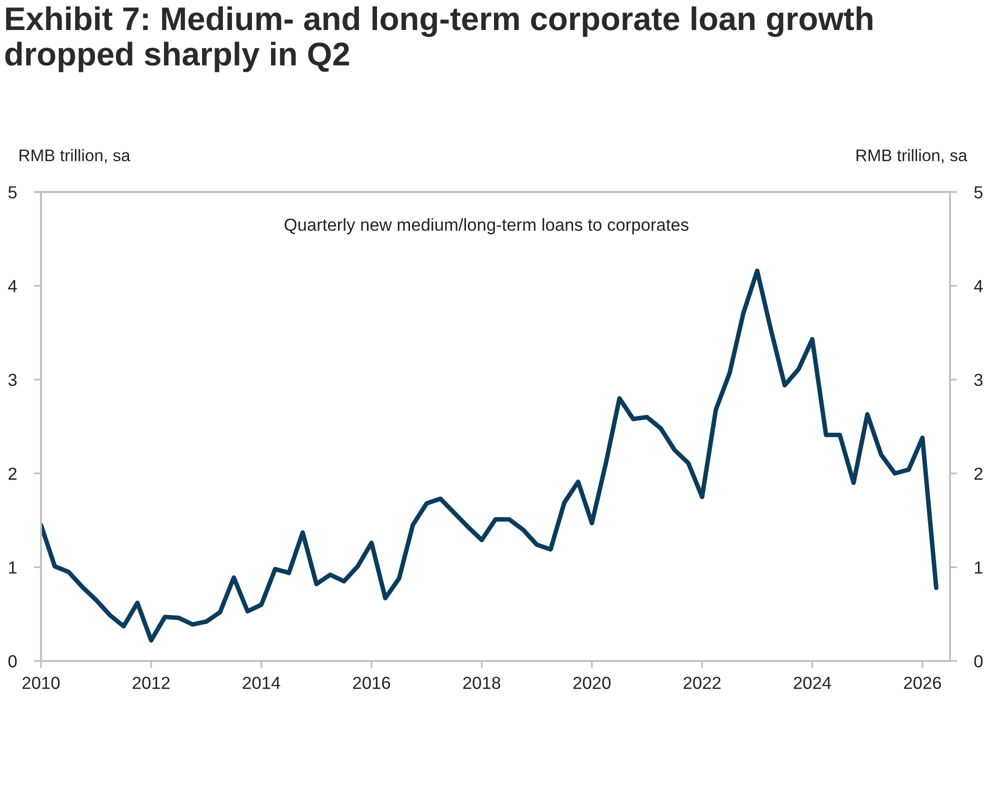 The height and width of the screenshot is (800, 990). What do you see at coordinates (486, 226) in the screenshot?
I see `annotation: Quarterly new medium/long-term loans to corporates` at bounding box center [486, 226].